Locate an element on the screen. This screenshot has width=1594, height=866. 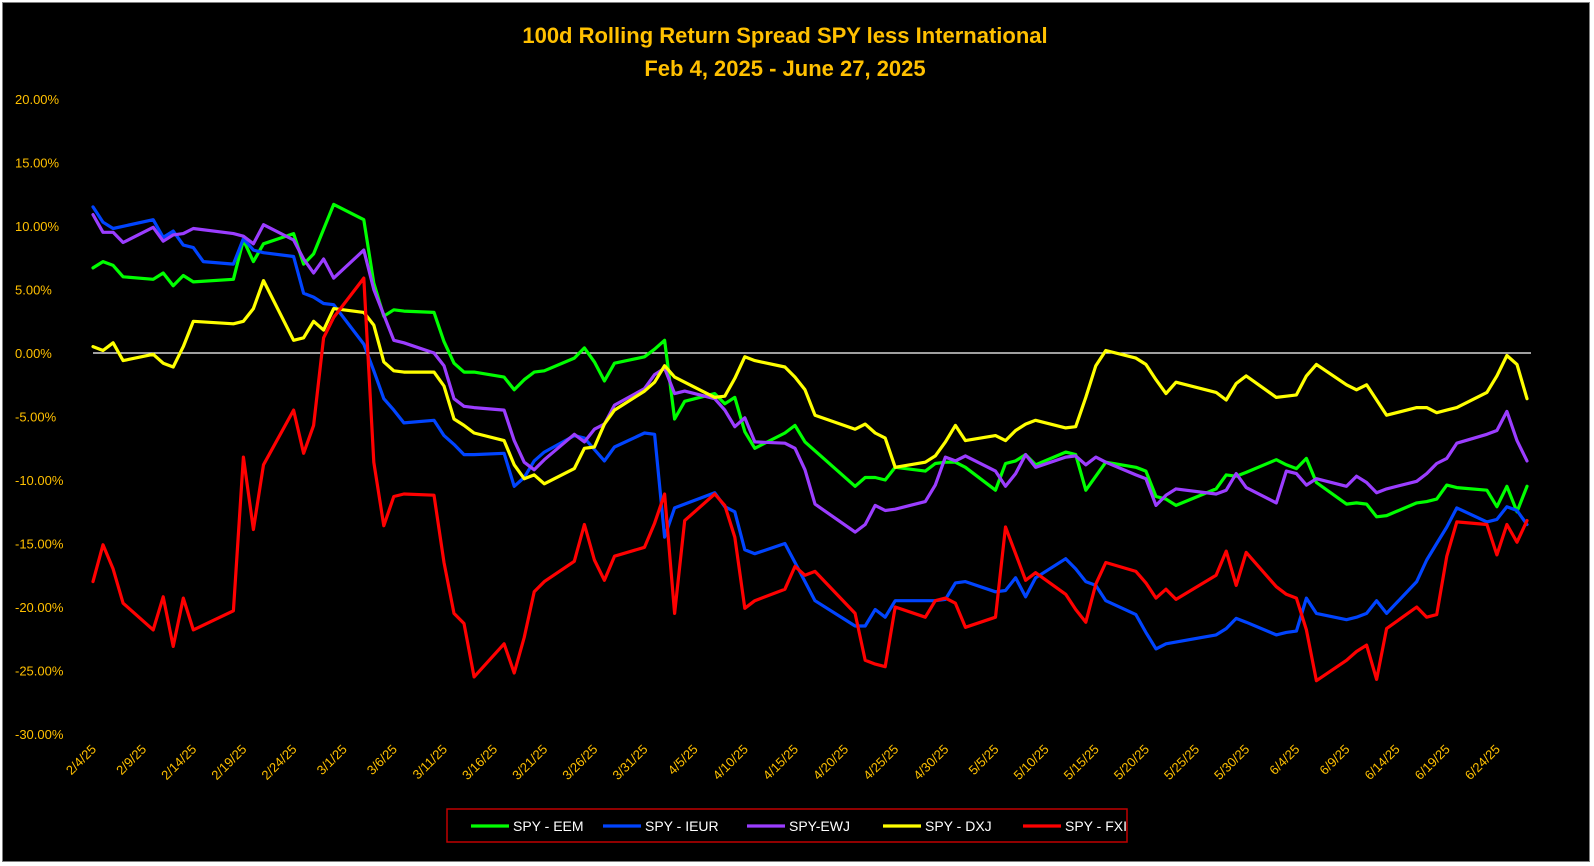
x-tick-label: 5/25/25 is located at coordinates (1181, 762).